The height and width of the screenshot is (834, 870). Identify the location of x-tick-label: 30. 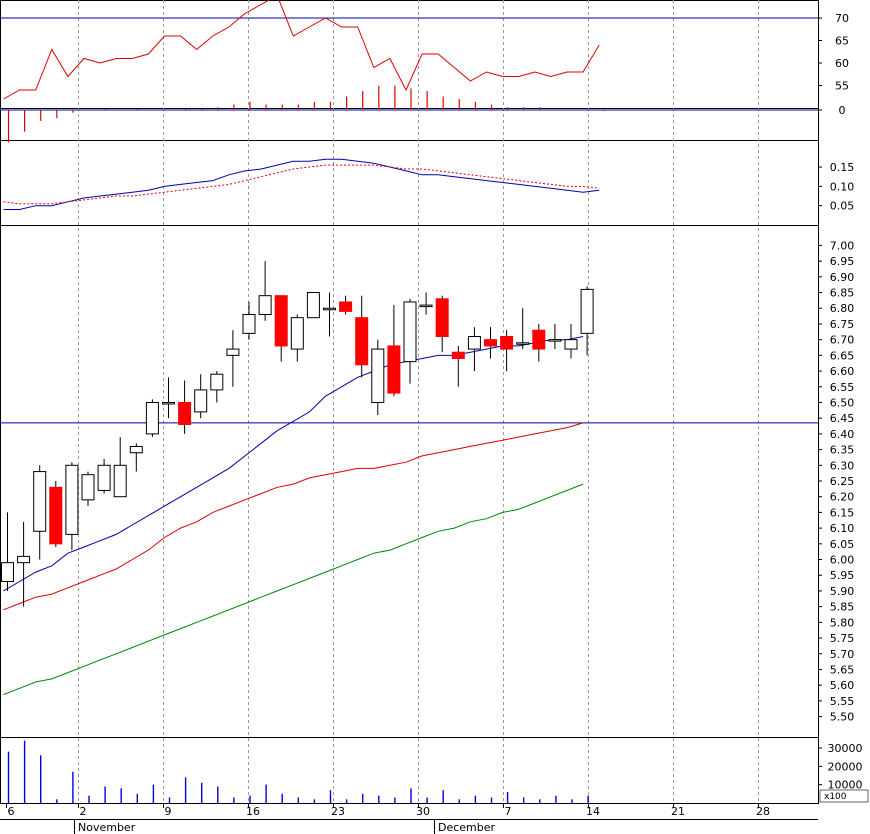
(423, 811).